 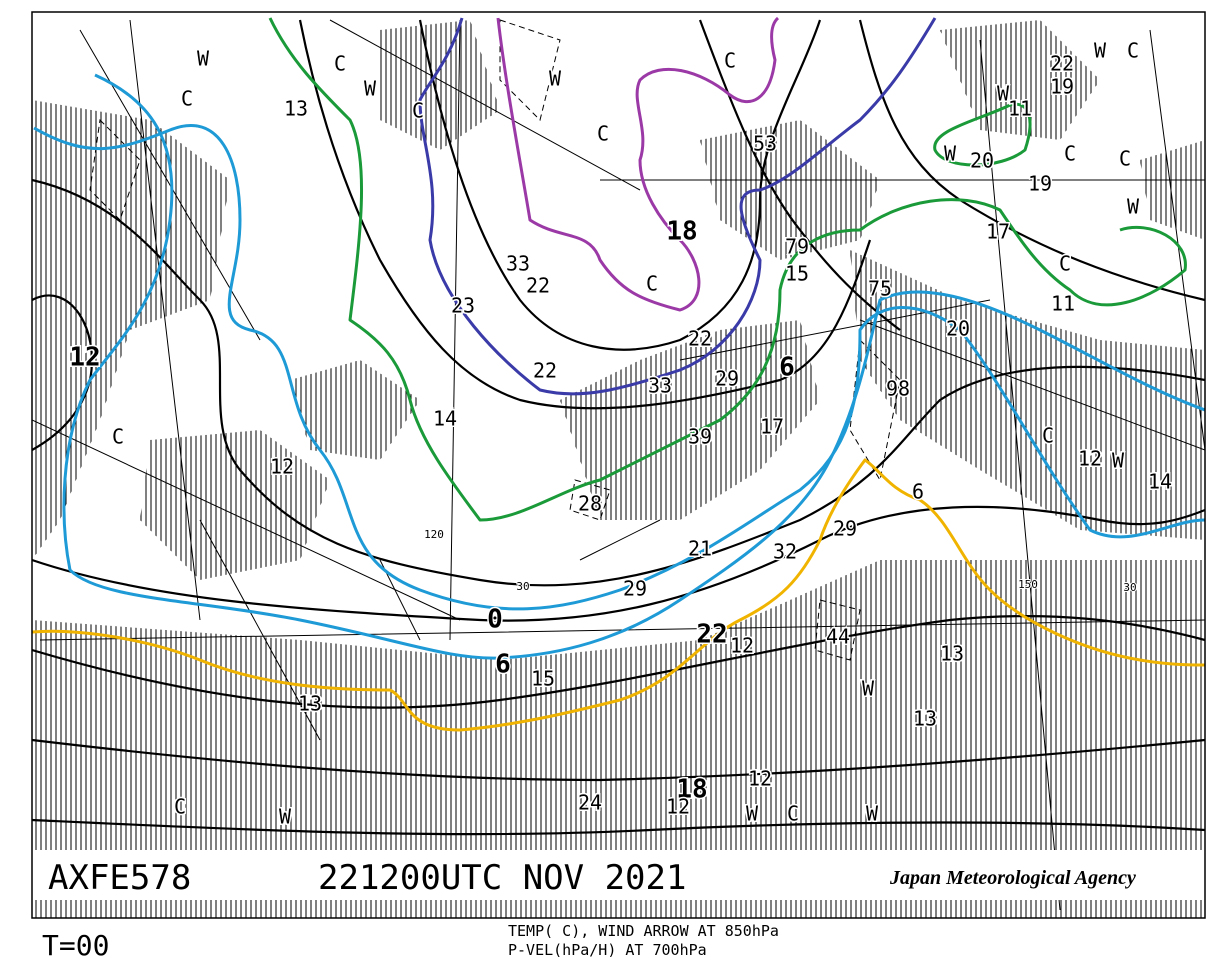 I want to click on map-label: 150, so click(x=1028, y=584).